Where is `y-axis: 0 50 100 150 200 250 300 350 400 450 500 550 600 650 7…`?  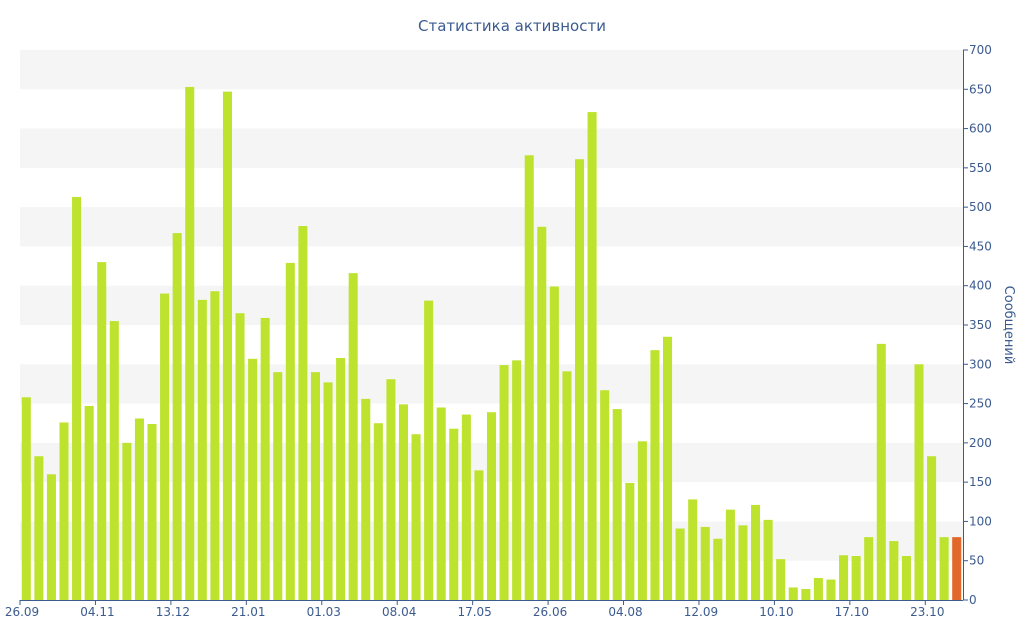 y-axis: 0 50 100 150 200 250 300 350 400 450 500 550 600 650 7… is located at coordinates (977, 325).